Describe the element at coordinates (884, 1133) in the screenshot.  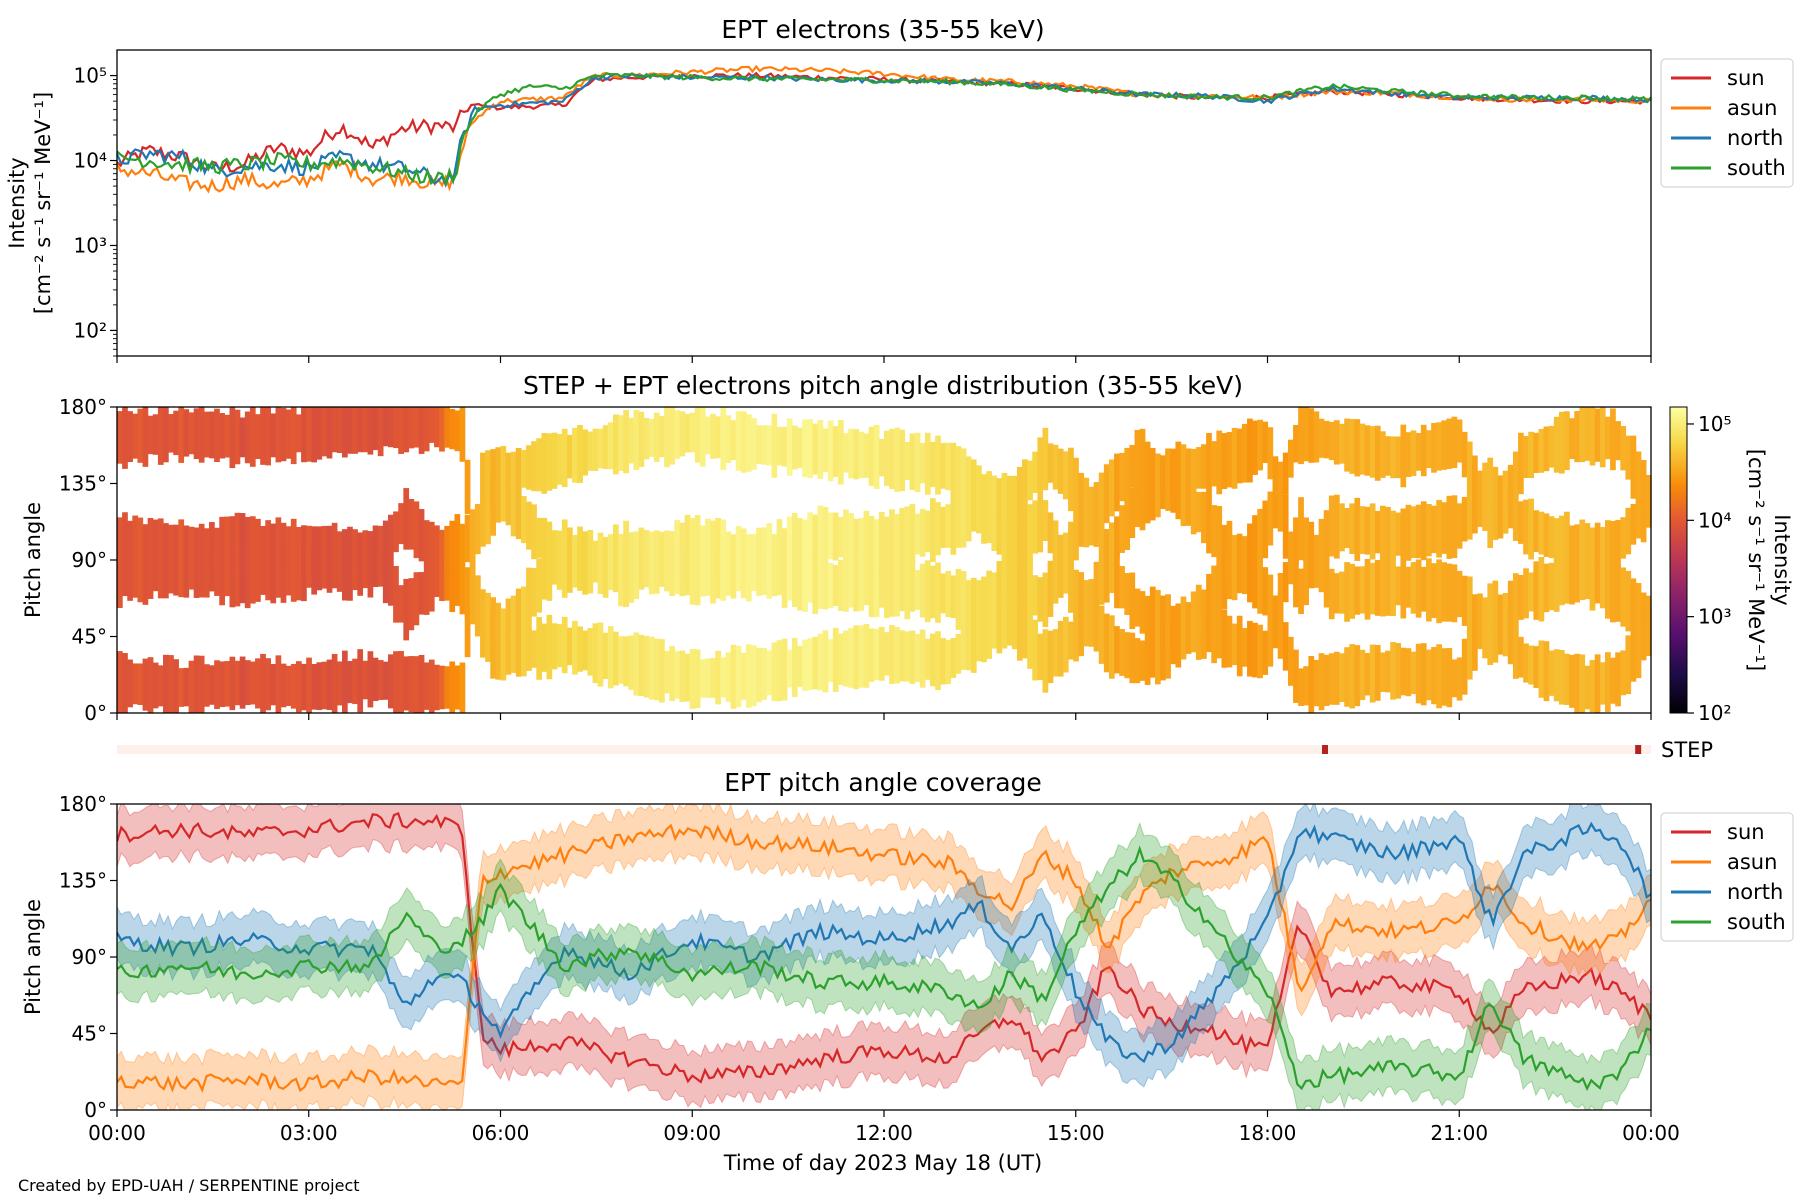
I see `x-tick-label: 12:00` at that location.